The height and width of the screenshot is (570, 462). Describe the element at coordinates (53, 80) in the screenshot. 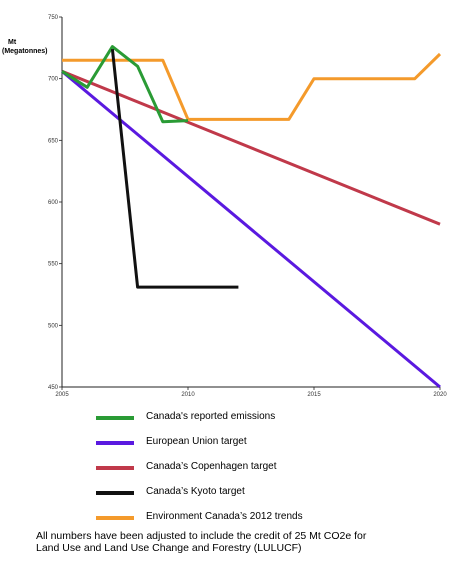

I see `y-tick-label: 700` at that location.